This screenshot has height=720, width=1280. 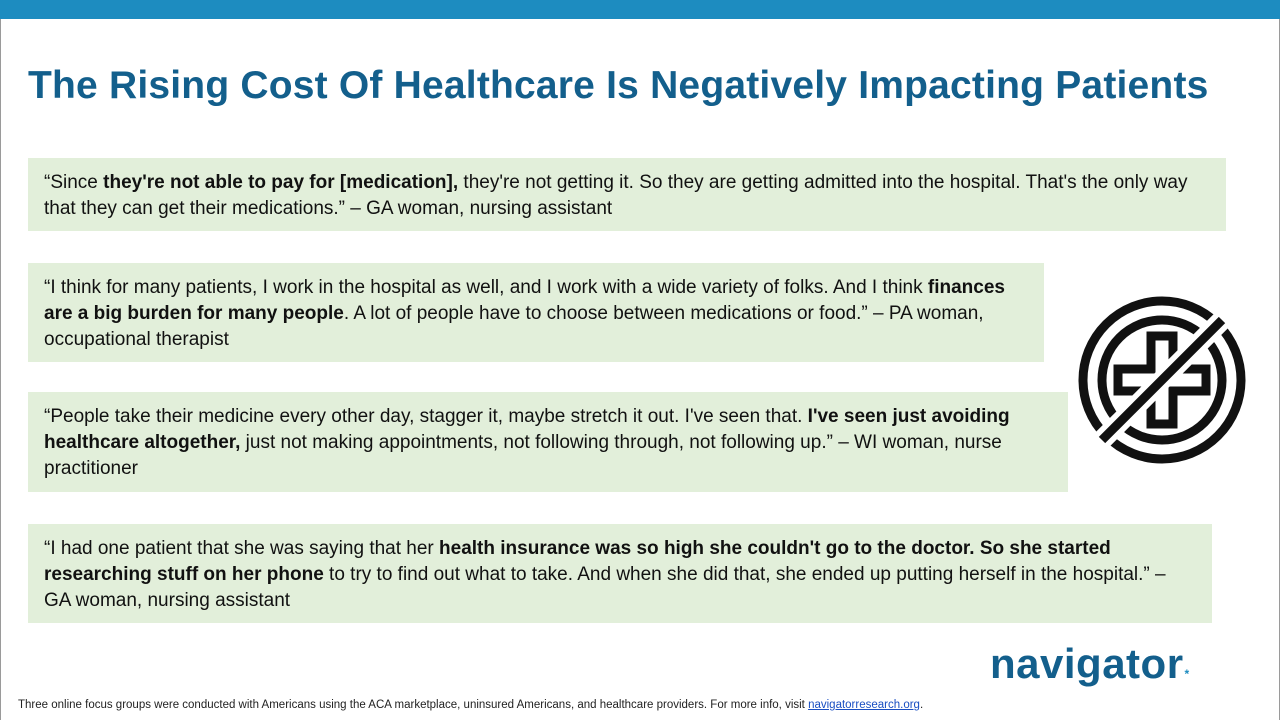 I want to click on footnote-suffix: ., so click(x=921, y=705).